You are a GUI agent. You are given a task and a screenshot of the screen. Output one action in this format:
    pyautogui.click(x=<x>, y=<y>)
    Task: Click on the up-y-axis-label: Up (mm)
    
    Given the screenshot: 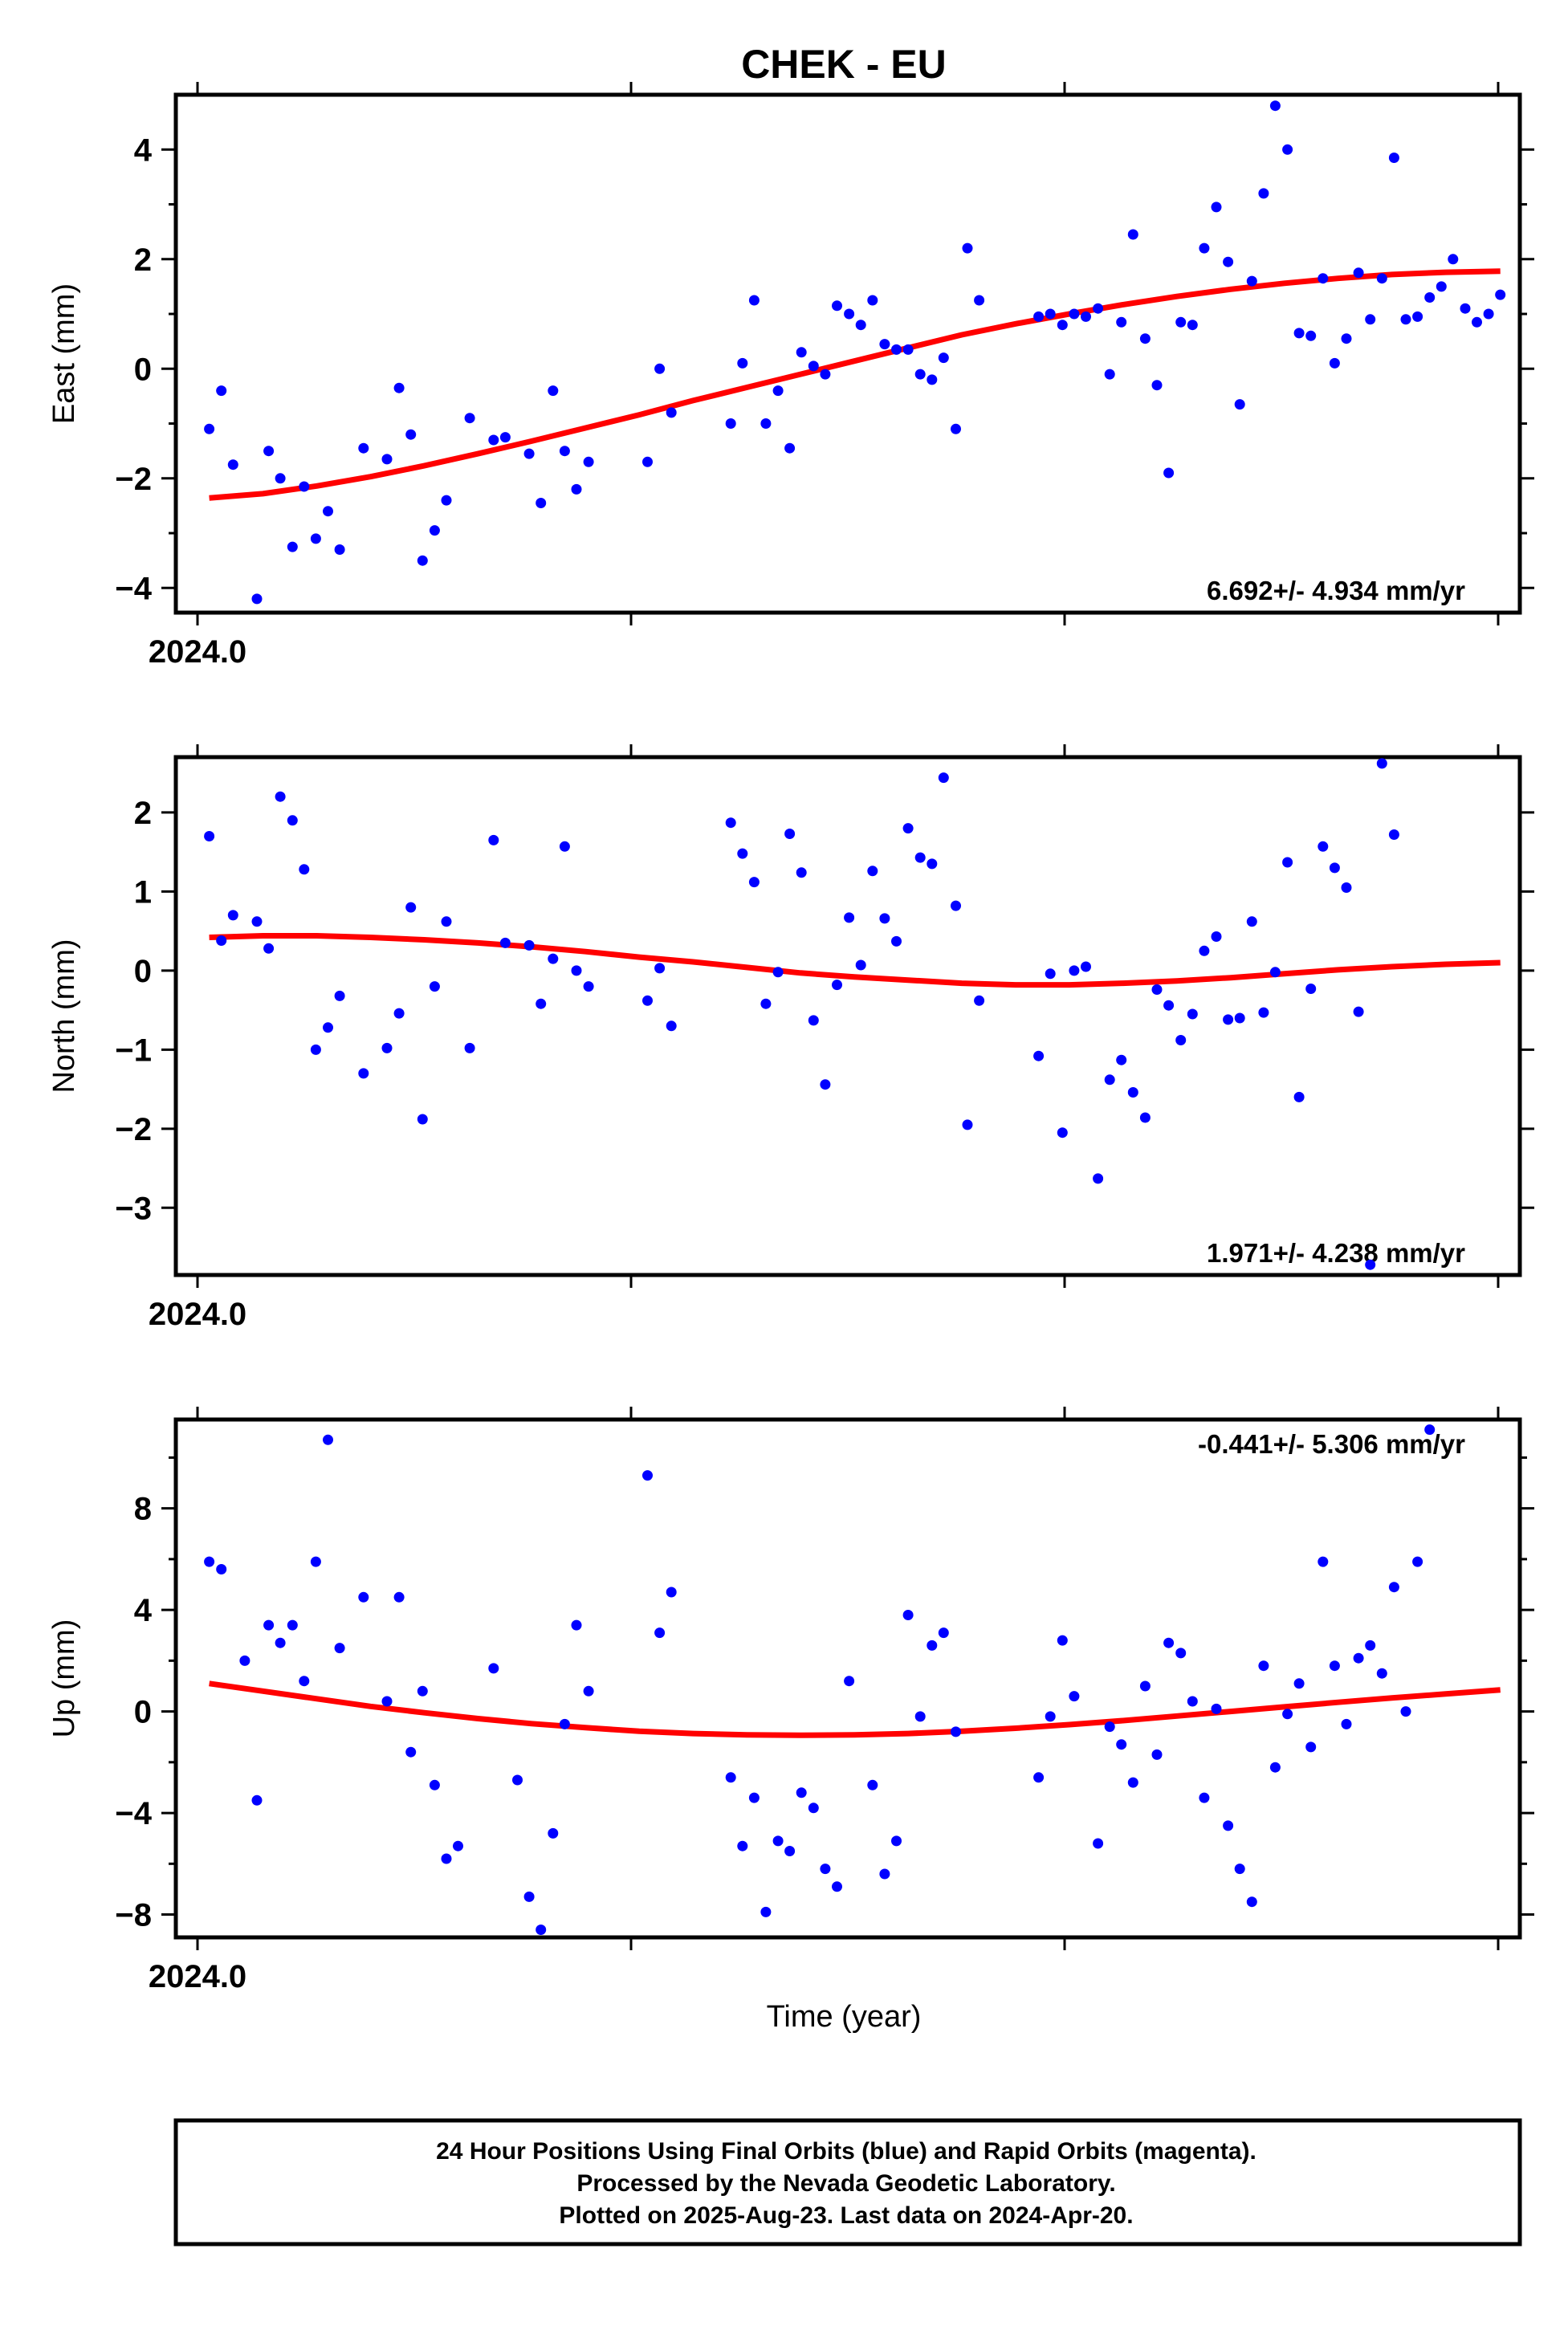 What is the action you would take?
    pyautogui.click(x=64, y=1678)
    